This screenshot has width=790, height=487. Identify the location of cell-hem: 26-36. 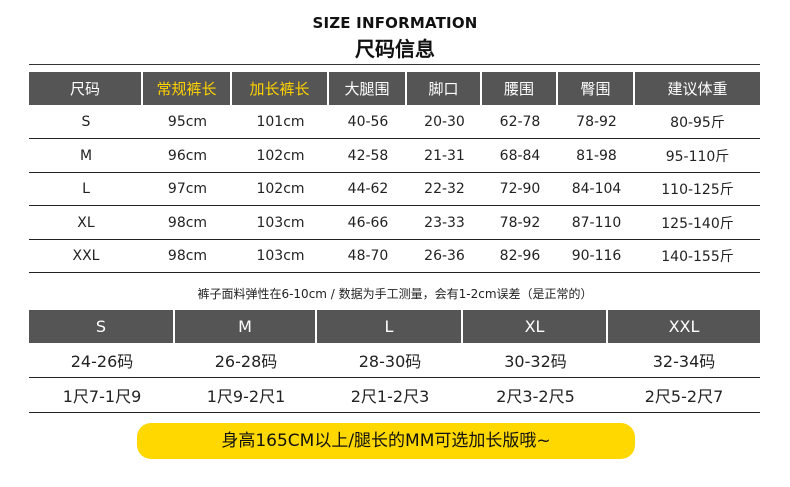
(444, 256).